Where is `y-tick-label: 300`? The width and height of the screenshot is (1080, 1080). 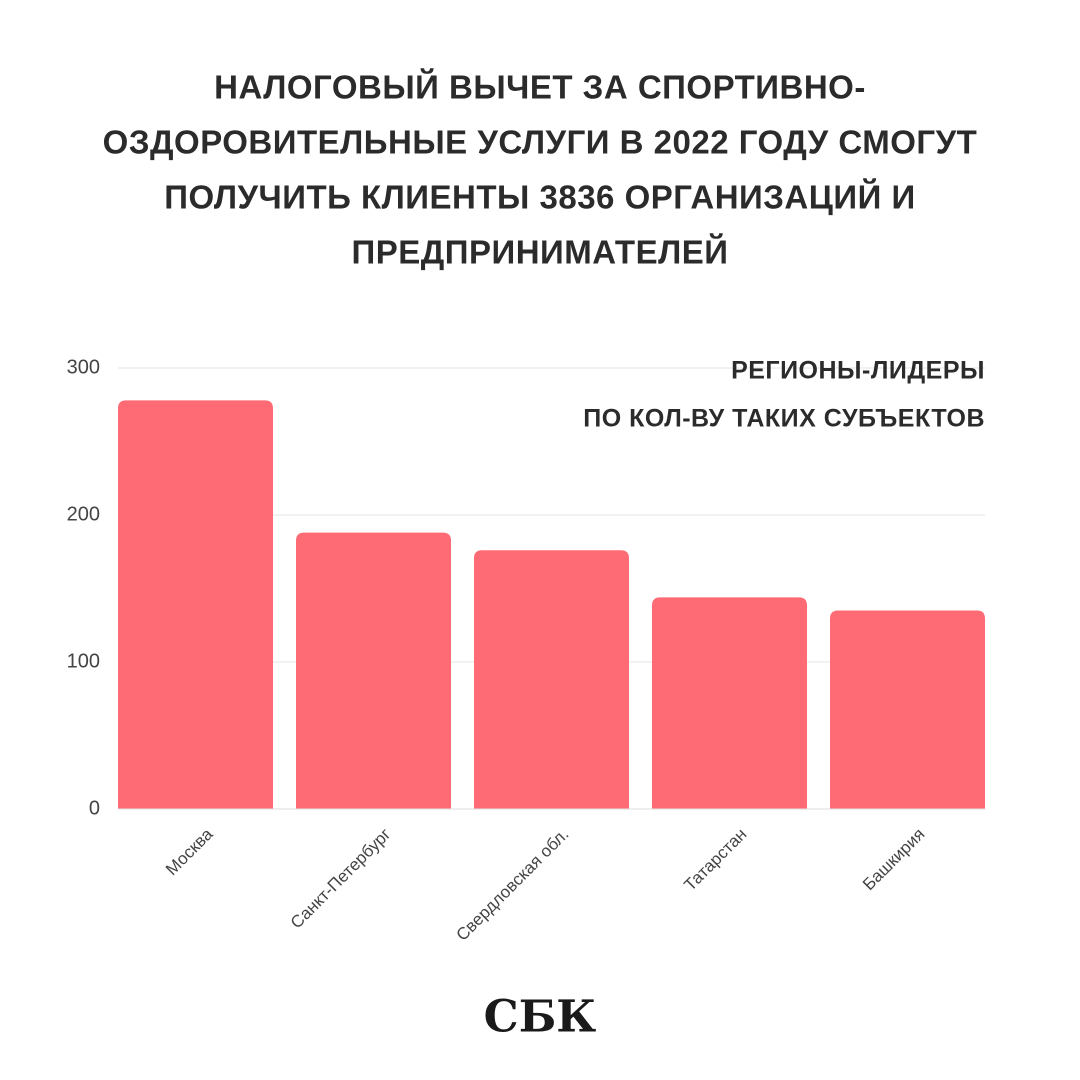
y-tick-label: 300 is located at coordinates (83, 367).